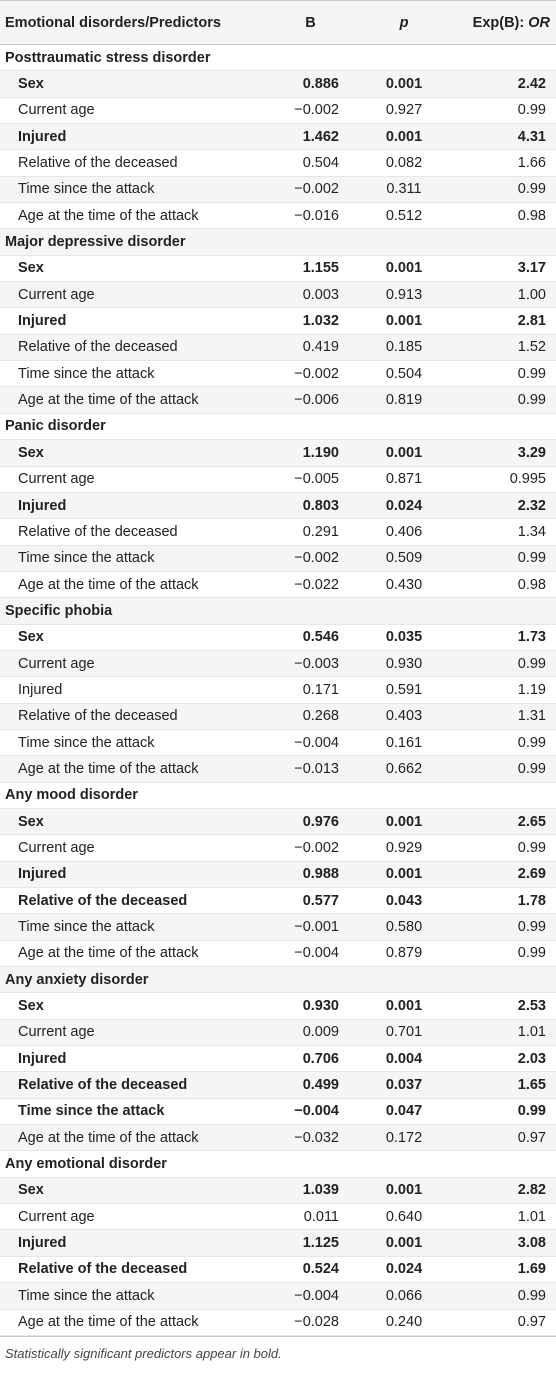  What do you see at coordinates (278, 690) in the screenshot?
I see `table-row: Injured 0.171 0.591 1.19` at bounding box center [278, 690].